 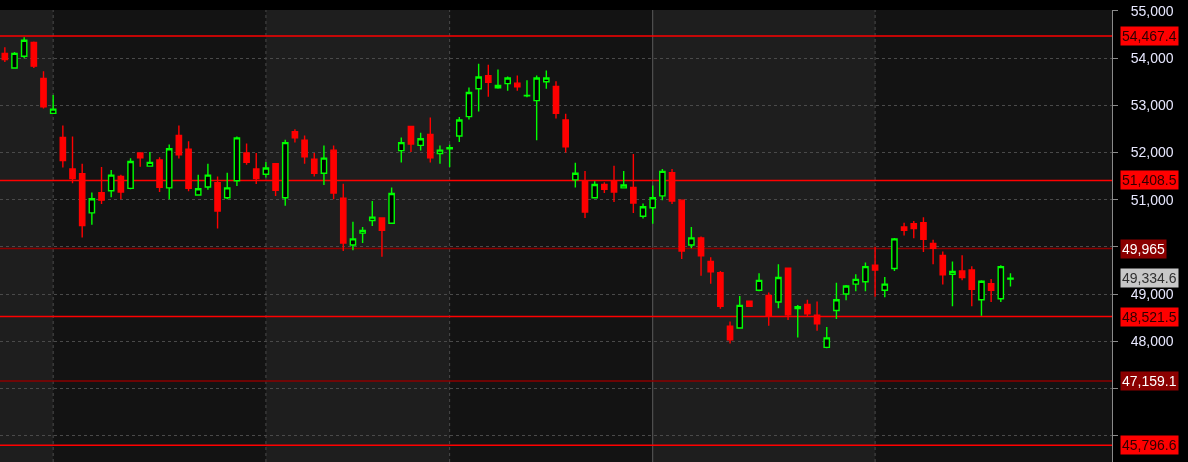 What do you see at coordinates (1152, 341) in the screenshot?
I see `y-tick-label: 48,000` at bounding box center [1152, 341].